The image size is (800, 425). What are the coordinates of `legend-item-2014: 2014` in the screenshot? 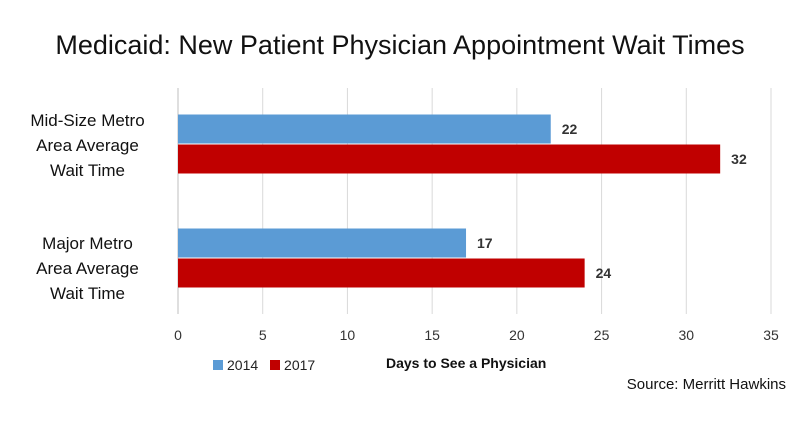 It's located at (235, 365).